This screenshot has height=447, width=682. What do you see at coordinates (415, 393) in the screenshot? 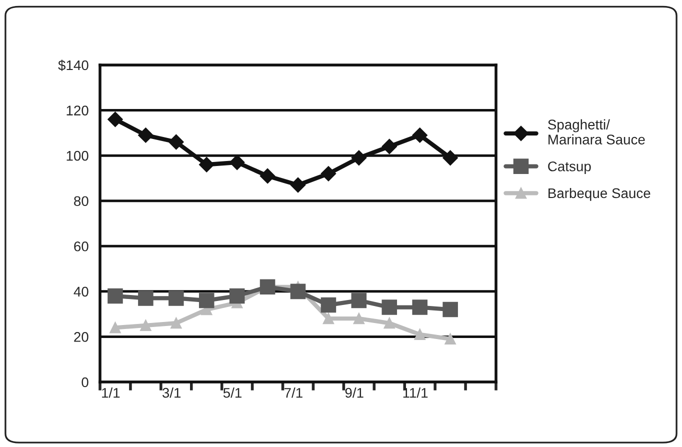
I see `x-tick-label: 11/1` at bounding box center [415, 393].